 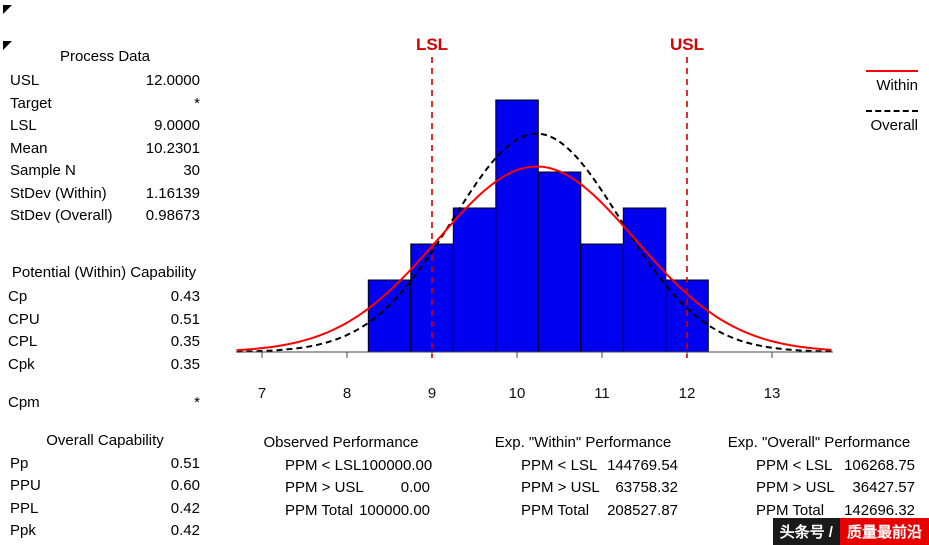 What do you see at coordinates (23, 125) in the screenshot?
I see `row-label: LSL` at bounding box center [23, 125].